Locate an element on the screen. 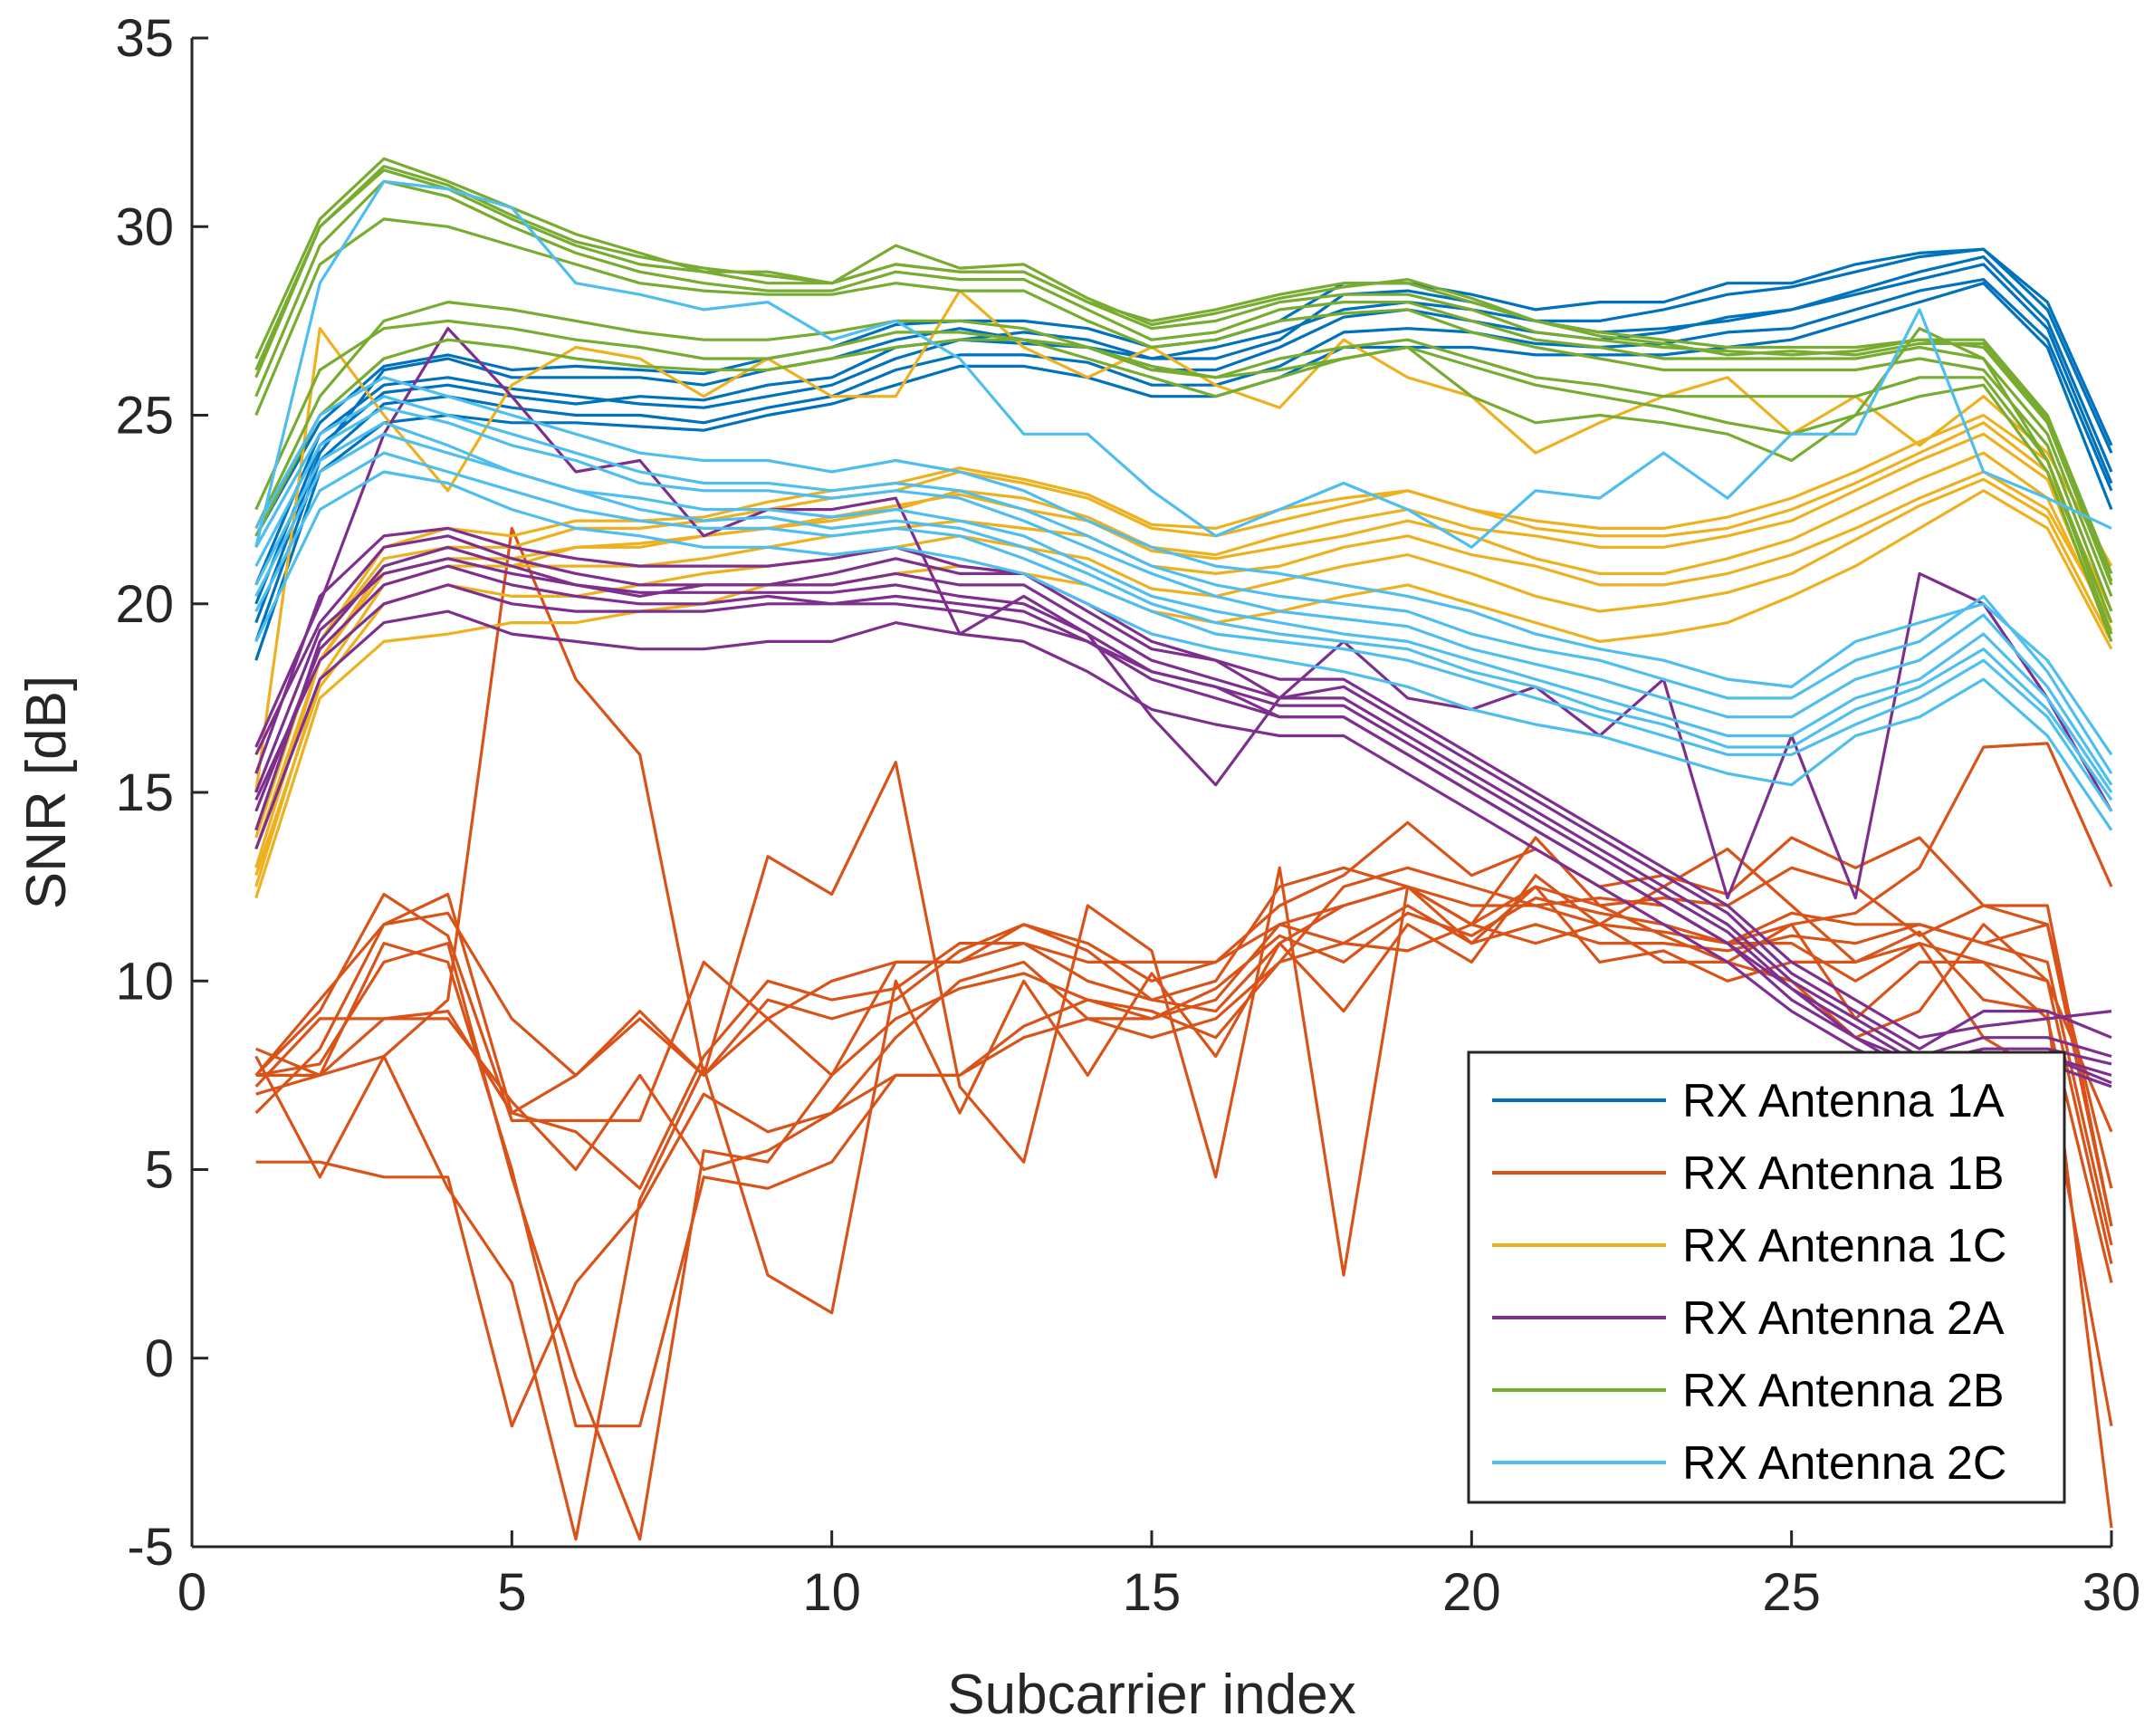 This screenshot has width=2154, height=1736. y-tick-label: 25 is located at coordinates (144, 416).